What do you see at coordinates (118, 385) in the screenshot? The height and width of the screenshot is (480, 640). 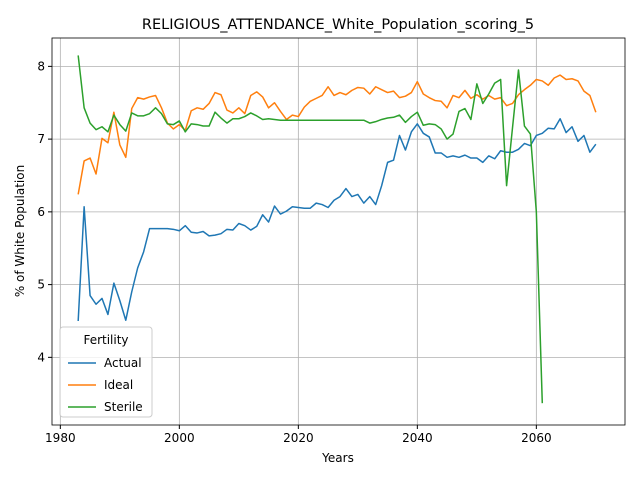 I see `legend-label: Ideal` at bounding box center [118, 385].